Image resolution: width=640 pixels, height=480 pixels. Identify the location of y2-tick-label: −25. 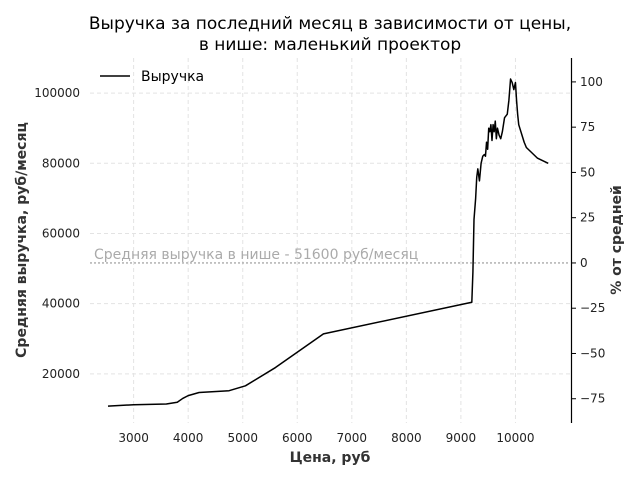
(592, 308).